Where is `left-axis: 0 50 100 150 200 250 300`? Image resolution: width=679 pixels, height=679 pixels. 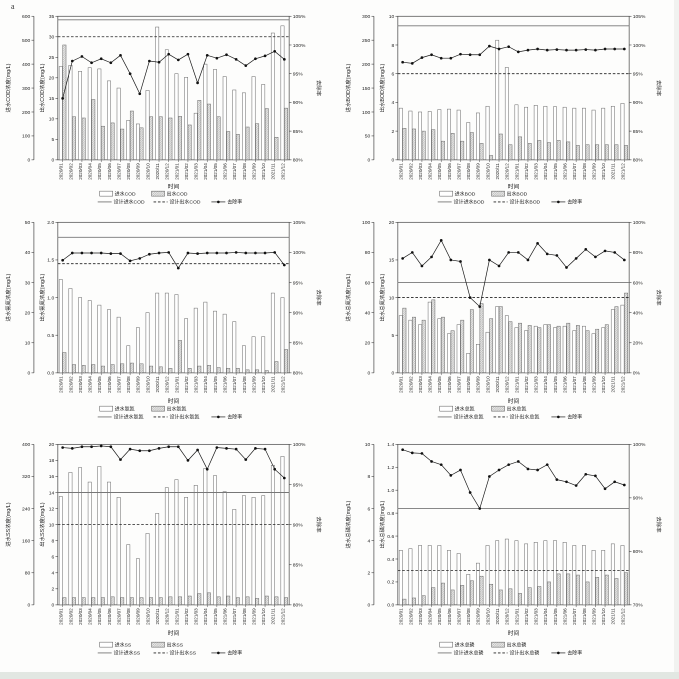
left-axis: 0 50 100 150 200 250 300 is located at coordinates (368, 89).